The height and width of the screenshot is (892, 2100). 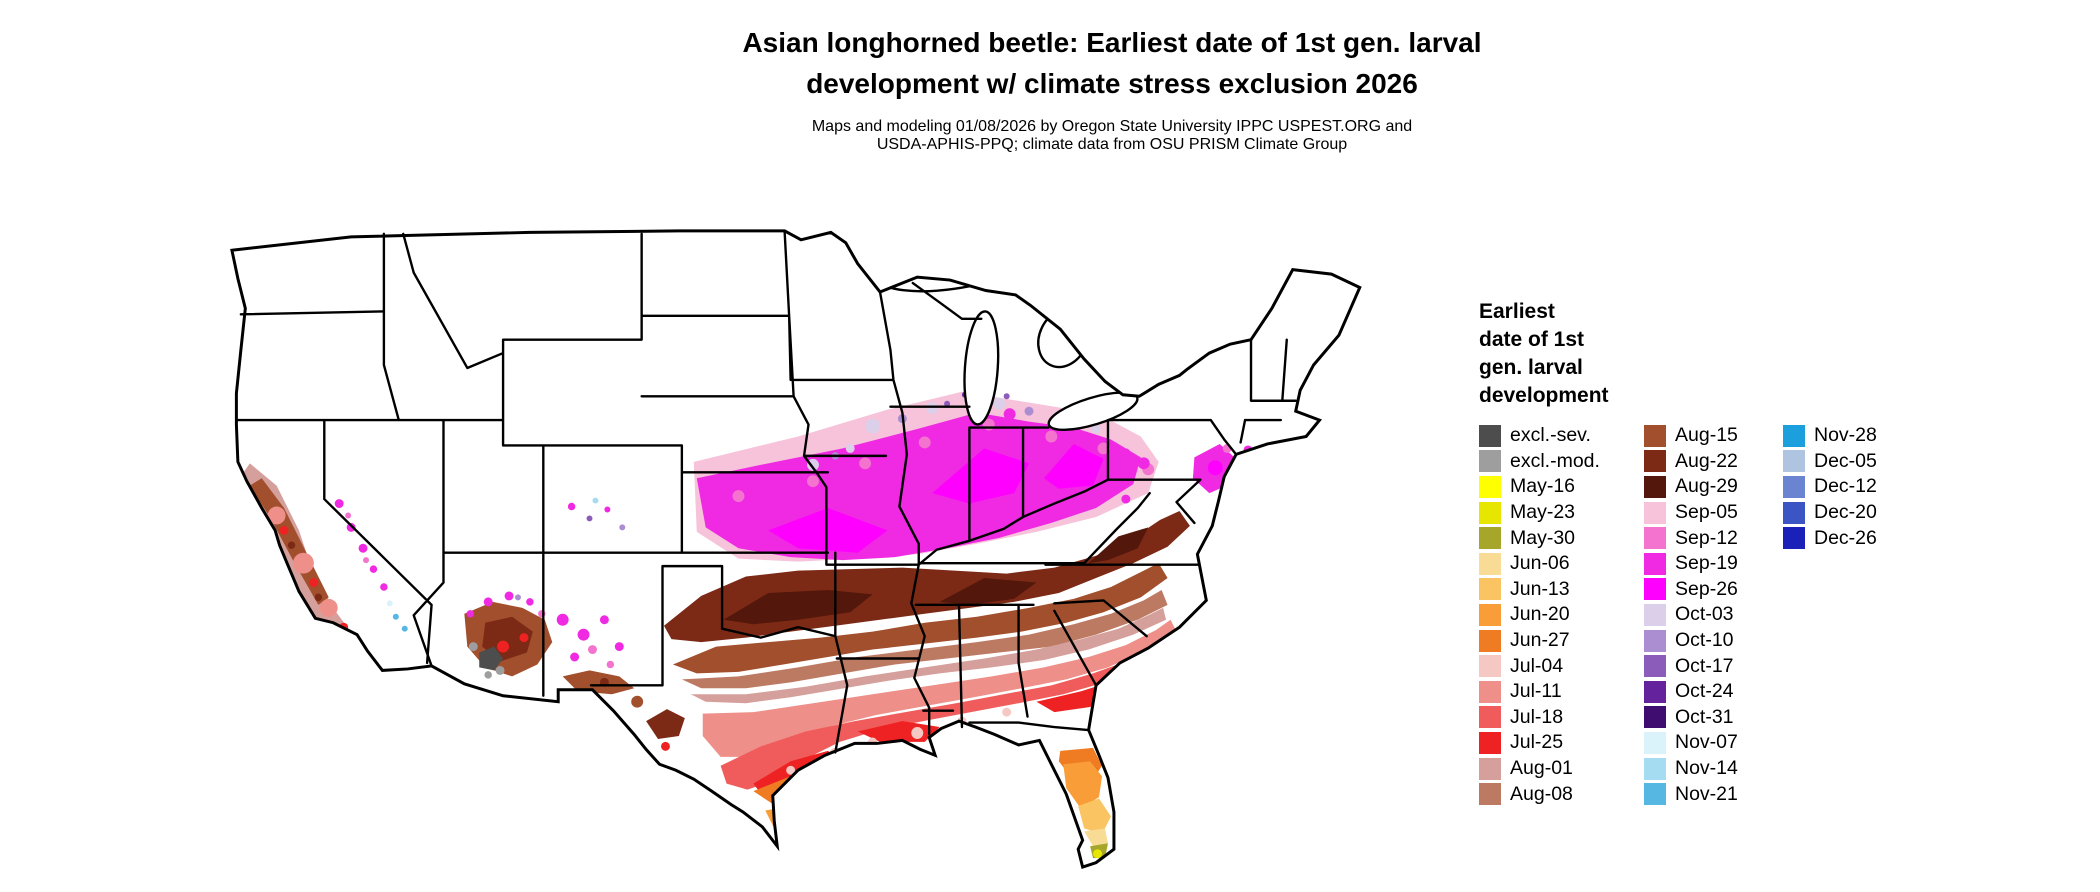 I want to click on legend-row: Oct-31, so click(x=1713, y=718).